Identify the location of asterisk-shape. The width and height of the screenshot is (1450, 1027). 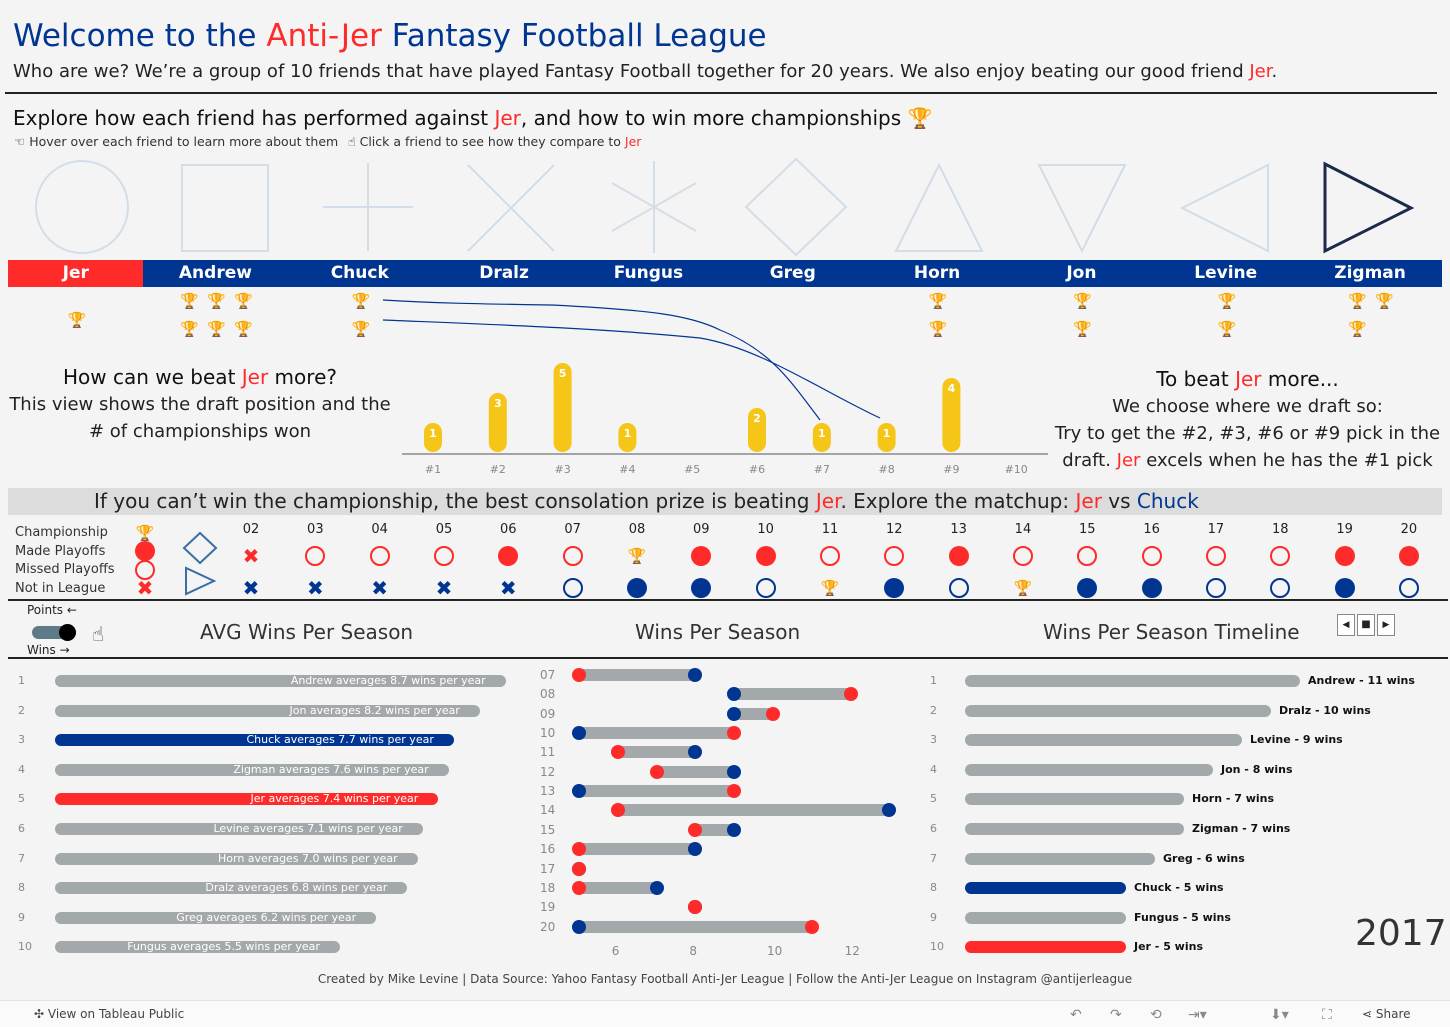
(654, 207).